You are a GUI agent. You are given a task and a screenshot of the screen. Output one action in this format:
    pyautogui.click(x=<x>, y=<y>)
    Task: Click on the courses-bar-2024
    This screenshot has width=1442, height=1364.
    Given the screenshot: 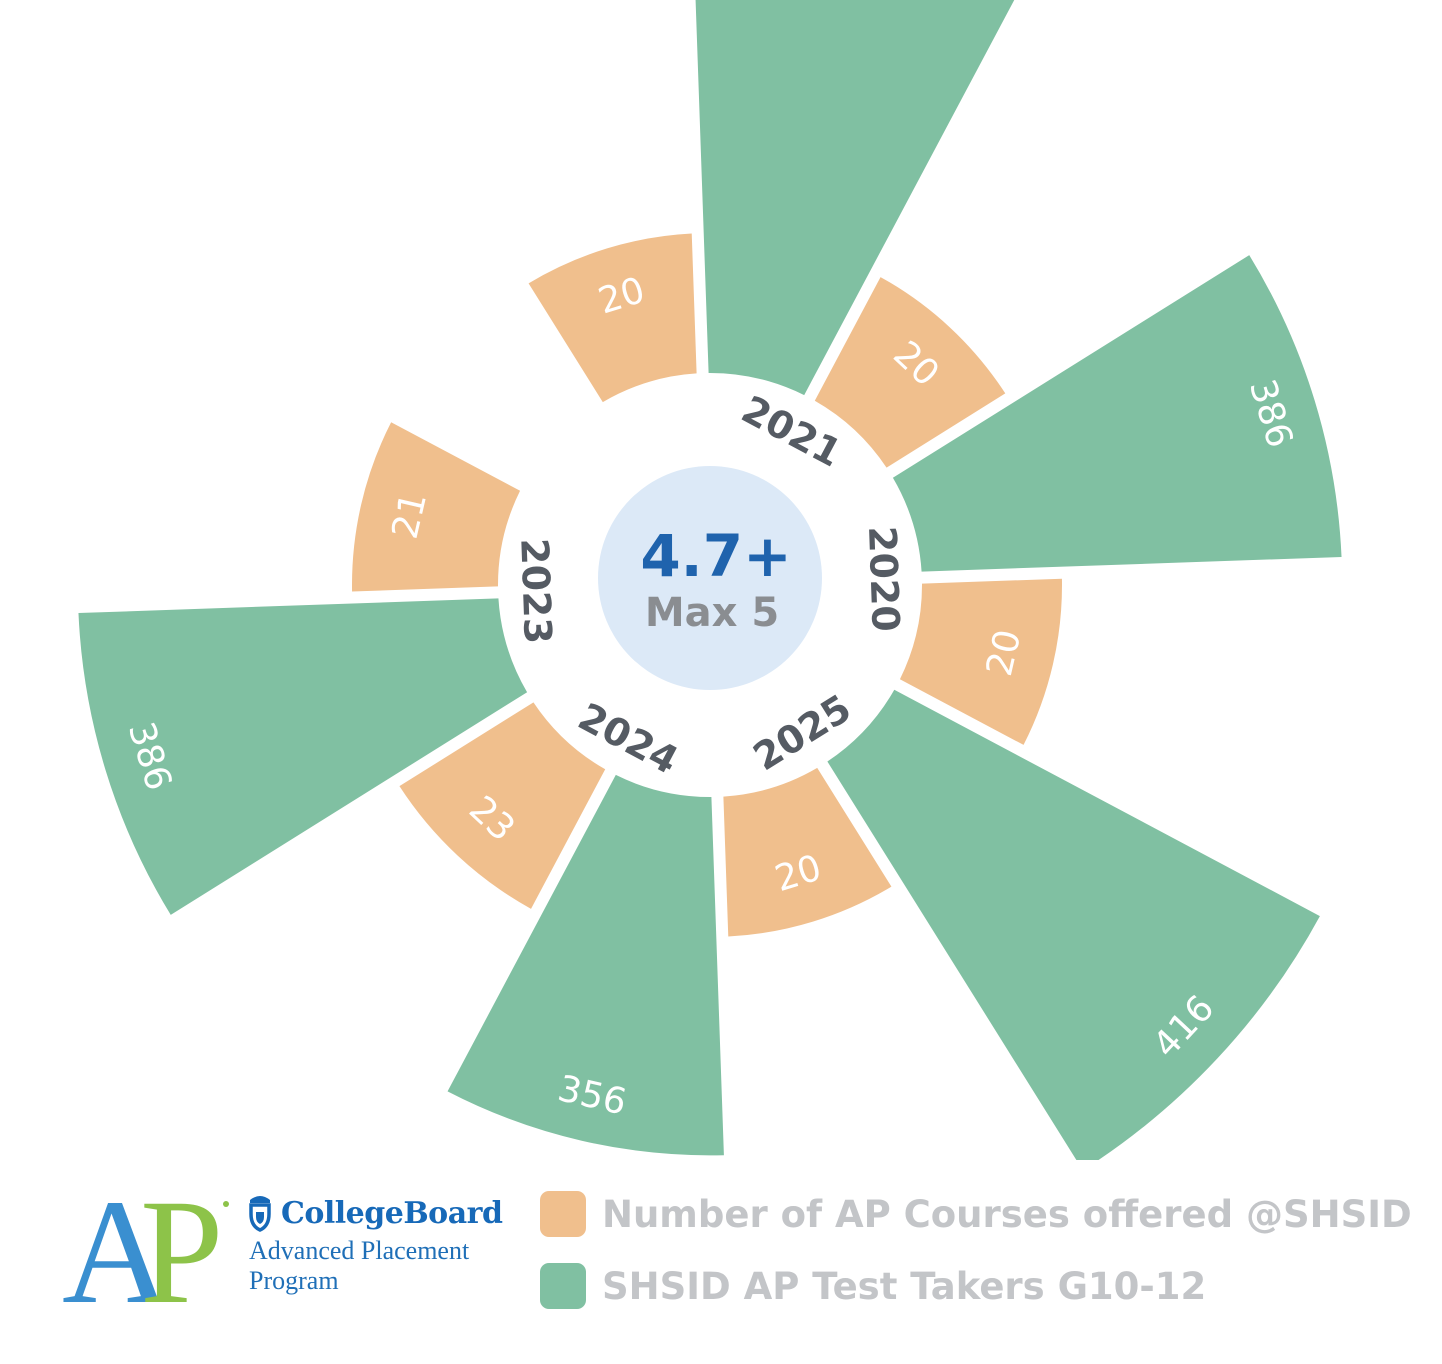 What is the action you would take?
    pyautogui.click(x=502, y=805)
    